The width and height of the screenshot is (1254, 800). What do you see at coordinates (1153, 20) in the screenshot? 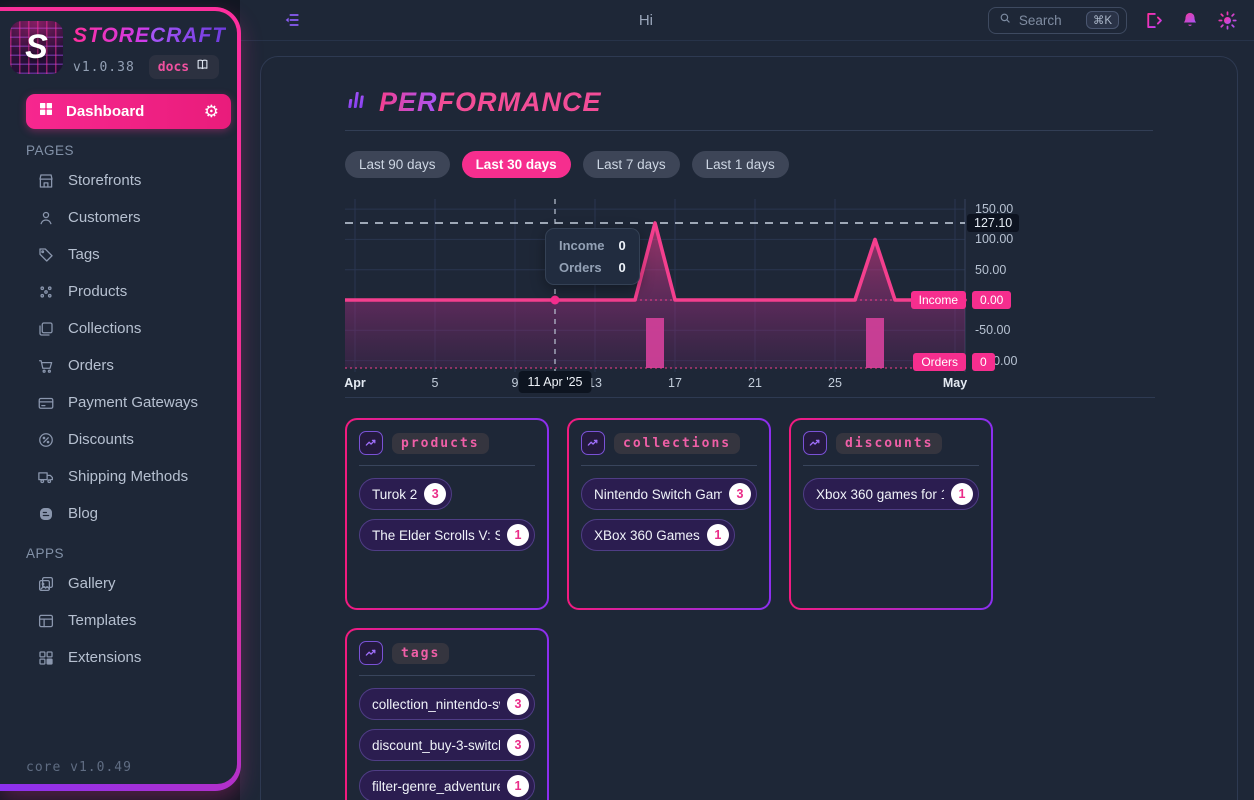
I see `logout-icon` at bounding box center [1153, 20].